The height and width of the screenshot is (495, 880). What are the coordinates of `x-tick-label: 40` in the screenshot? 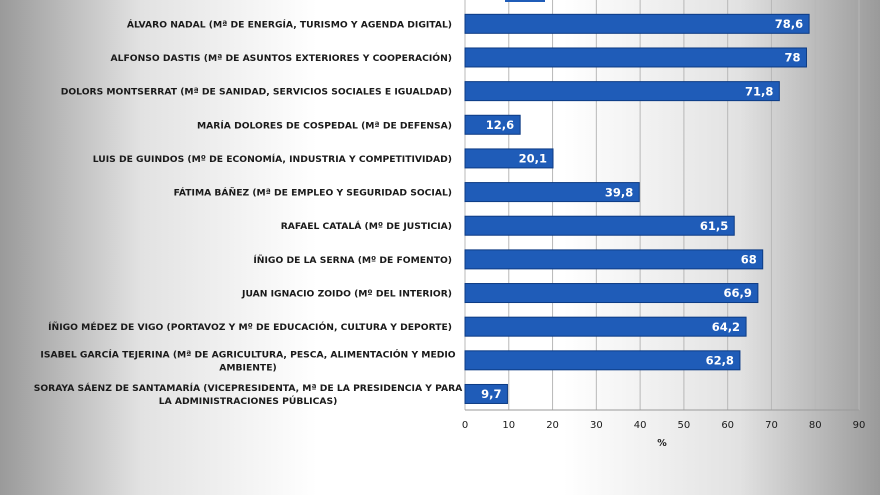 It's located at (640, 425).